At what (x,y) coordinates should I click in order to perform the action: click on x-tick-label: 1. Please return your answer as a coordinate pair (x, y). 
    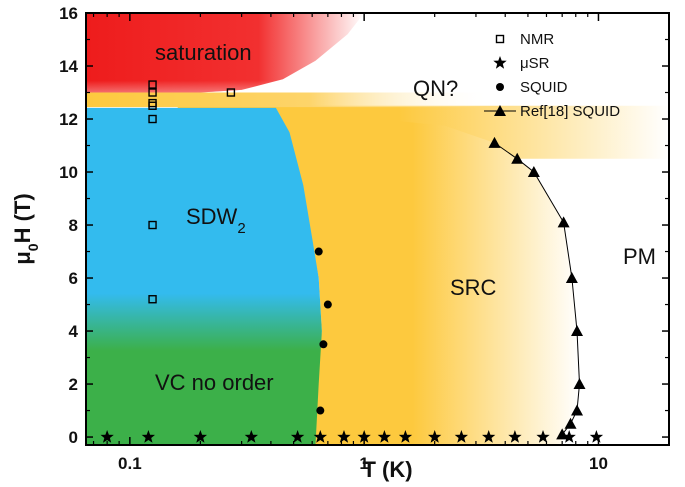
    Looking at the image, I should click on (363, 463).